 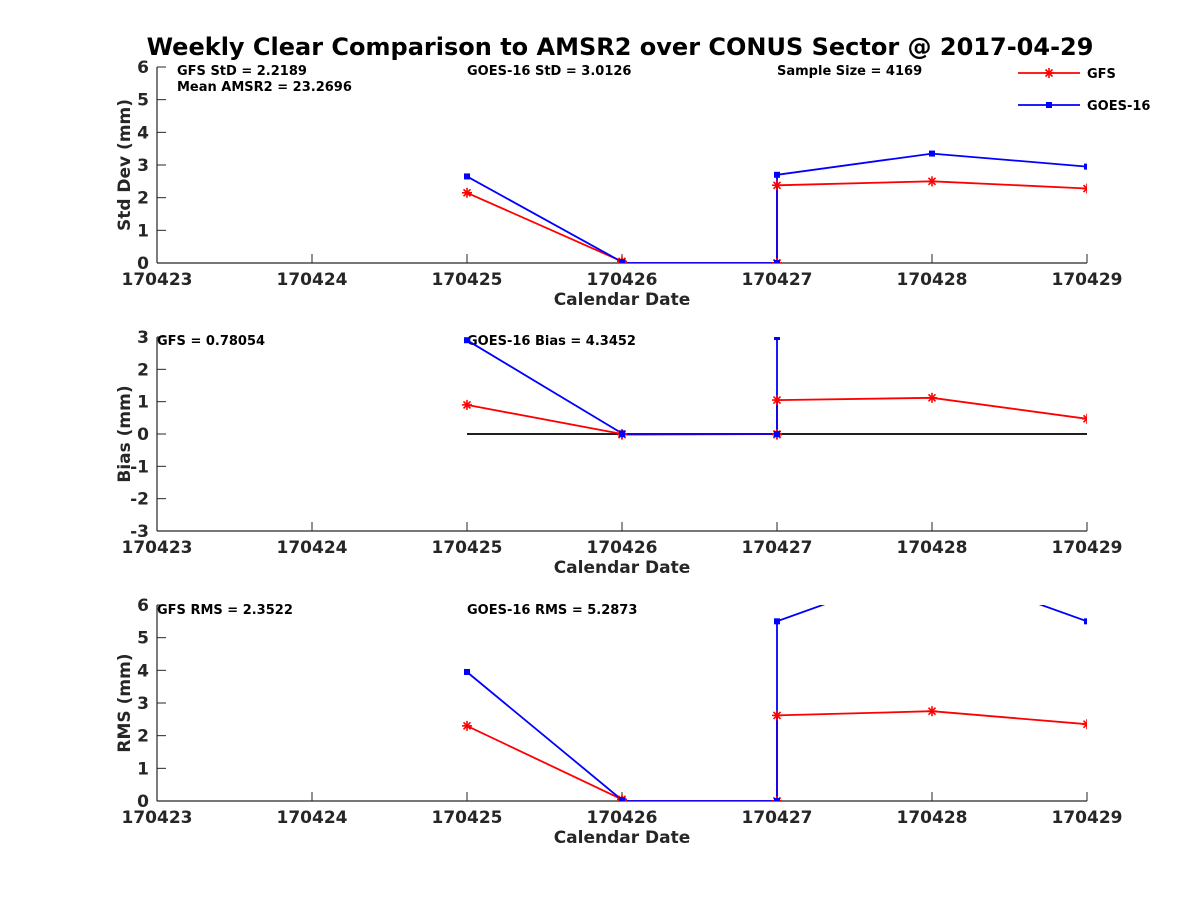 What do you see at coordinates (211, 341) in the screenshot?
I see `stat-annotation: GFS = 0.78054` at bounding box center [211, 341].